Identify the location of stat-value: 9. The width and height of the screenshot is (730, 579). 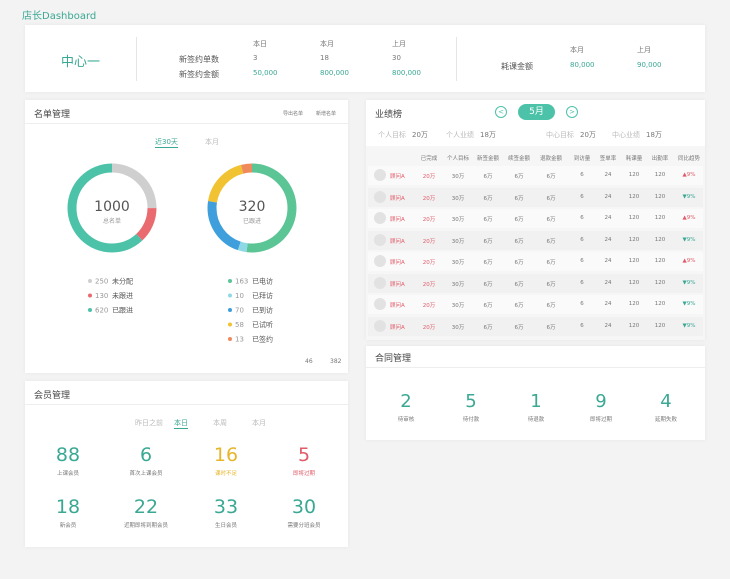
(601, 401).